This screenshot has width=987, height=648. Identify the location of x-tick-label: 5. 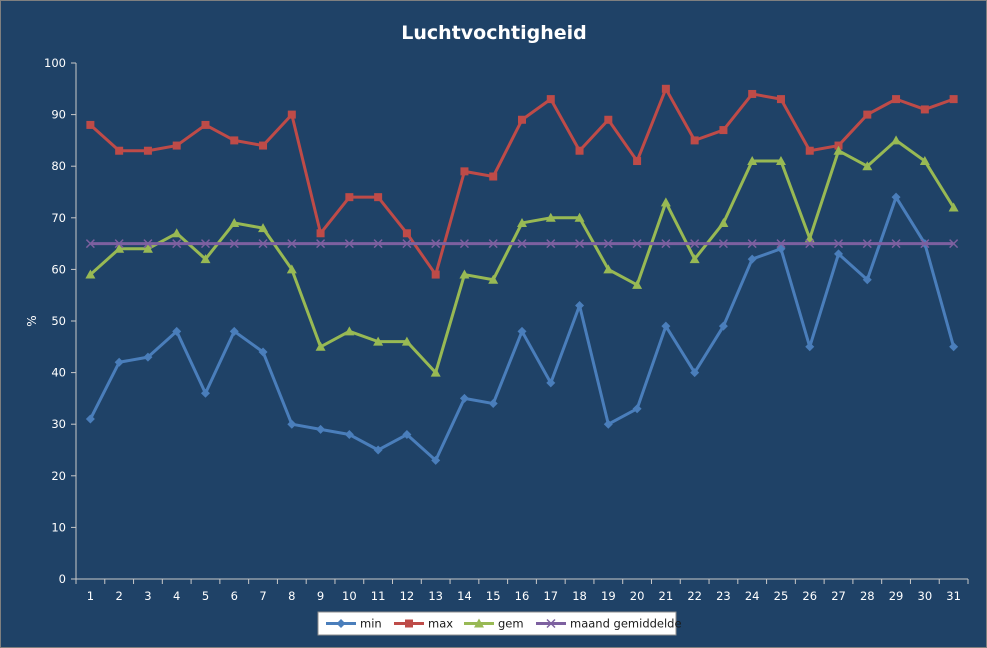
(205, 596).